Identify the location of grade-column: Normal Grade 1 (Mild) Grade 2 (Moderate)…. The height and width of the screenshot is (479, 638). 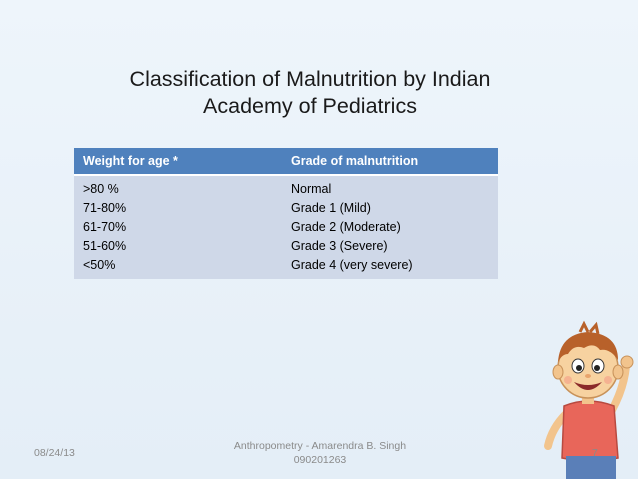
(390, 227).